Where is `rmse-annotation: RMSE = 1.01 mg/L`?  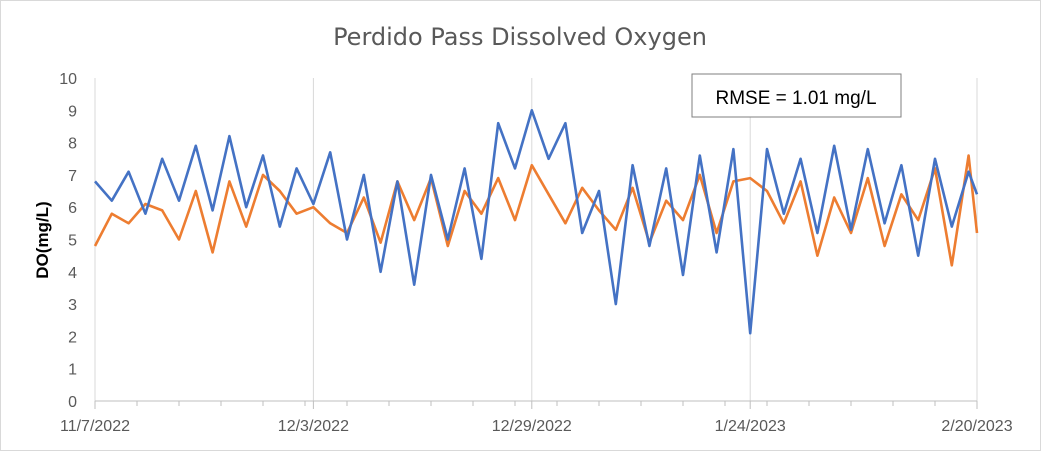 rmse-annotation: RMSE = 1.01 mg/L is located at coordinates (796, 95).